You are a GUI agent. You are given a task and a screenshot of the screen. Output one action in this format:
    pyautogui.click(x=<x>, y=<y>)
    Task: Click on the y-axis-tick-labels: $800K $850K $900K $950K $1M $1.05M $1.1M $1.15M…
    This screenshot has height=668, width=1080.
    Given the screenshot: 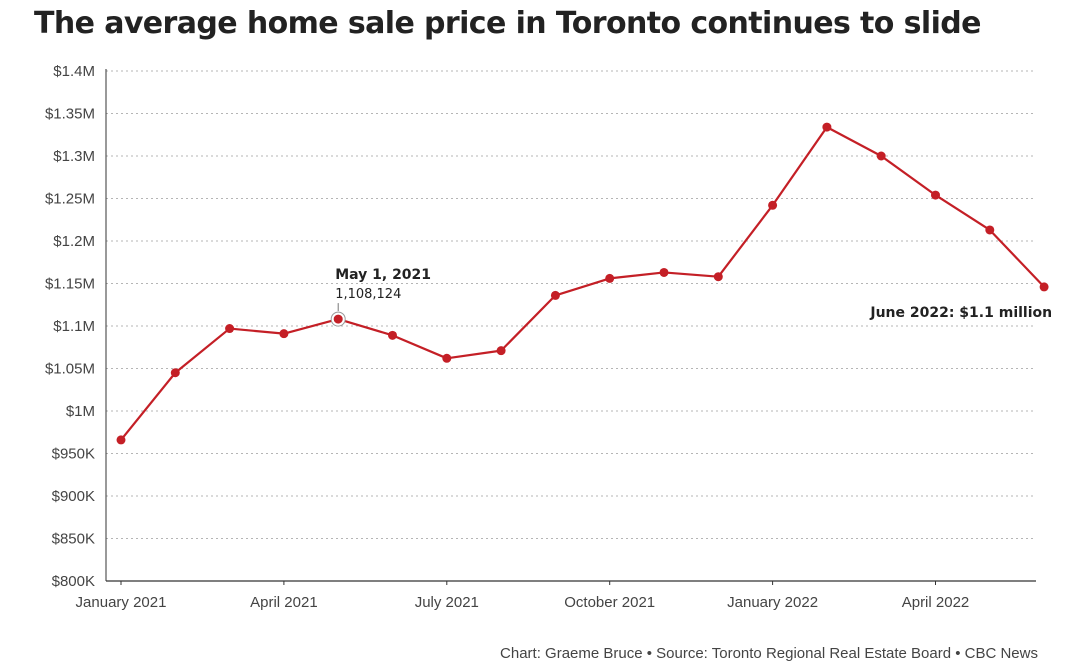 What is the action you would take?
    pyautogui.click(x=70, y=326)
    